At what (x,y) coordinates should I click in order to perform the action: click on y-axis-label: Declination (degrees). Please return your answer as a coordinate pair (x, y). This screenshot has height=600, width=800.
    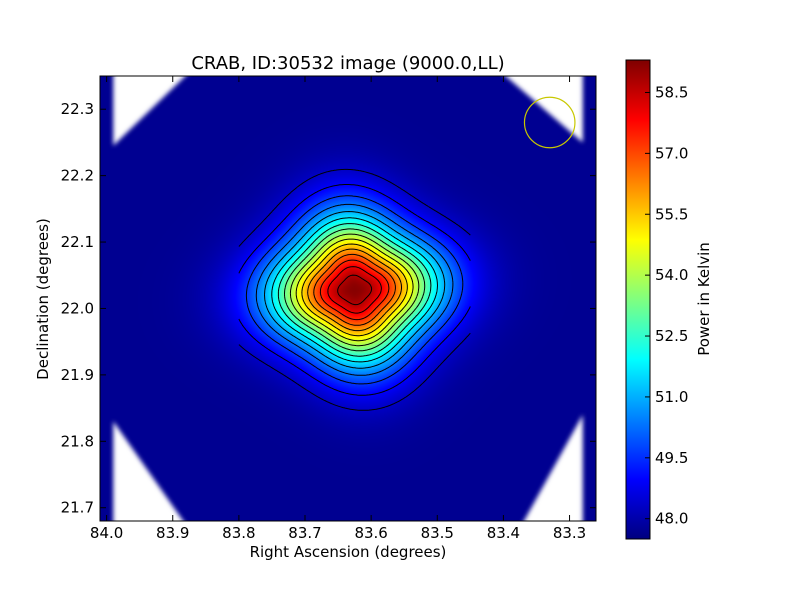
    Looking at the image, I should click on (43, 299).